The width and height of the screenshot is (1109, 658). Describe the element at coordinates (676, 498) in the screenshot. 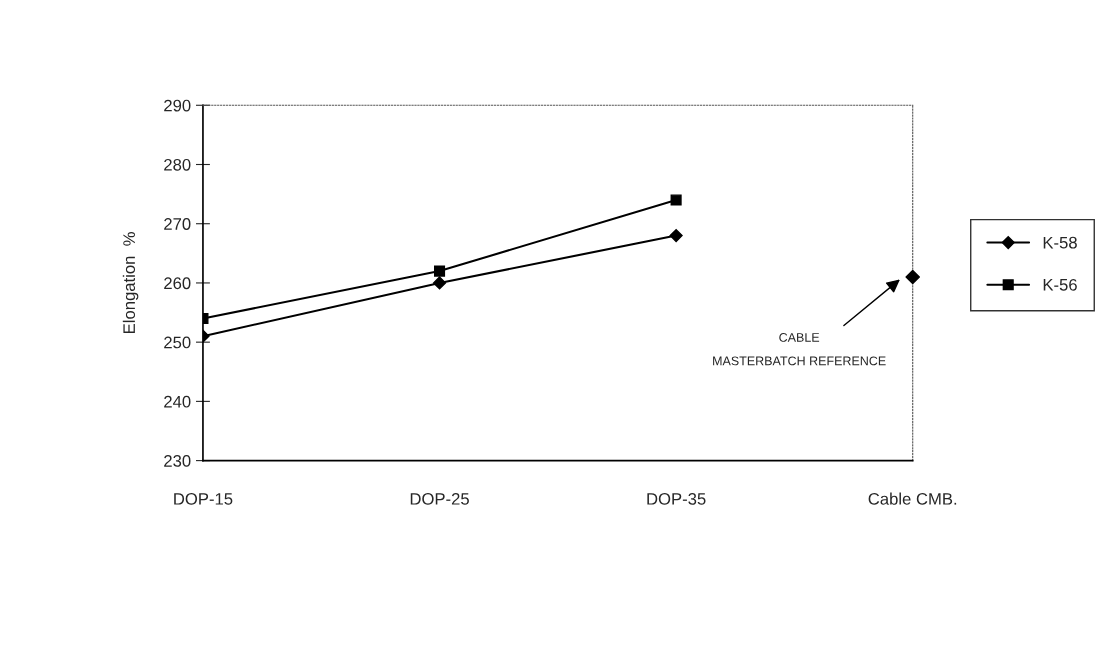

I see `x-tick-label: DOP-35` at that location.